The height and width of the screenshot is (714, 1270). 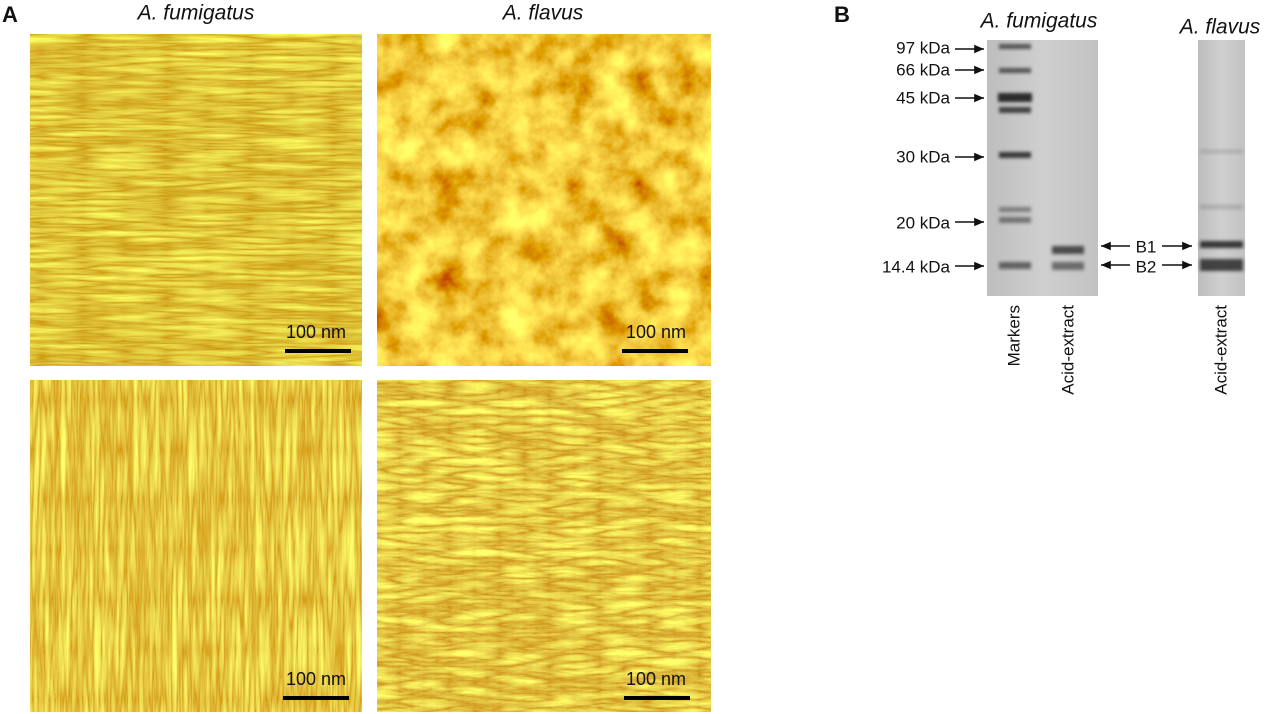 I want to click on marker-label: 66 kDa, so click(x=923, y=69).